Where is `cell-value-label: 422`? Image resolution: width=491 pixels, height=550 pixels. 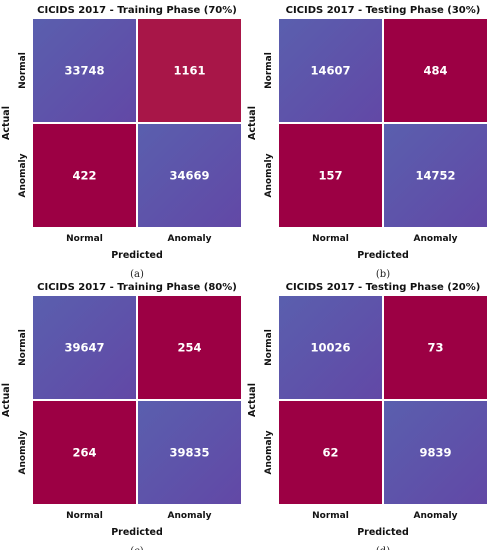
cell-value-label: 422 is located at coordinates (84, 176).